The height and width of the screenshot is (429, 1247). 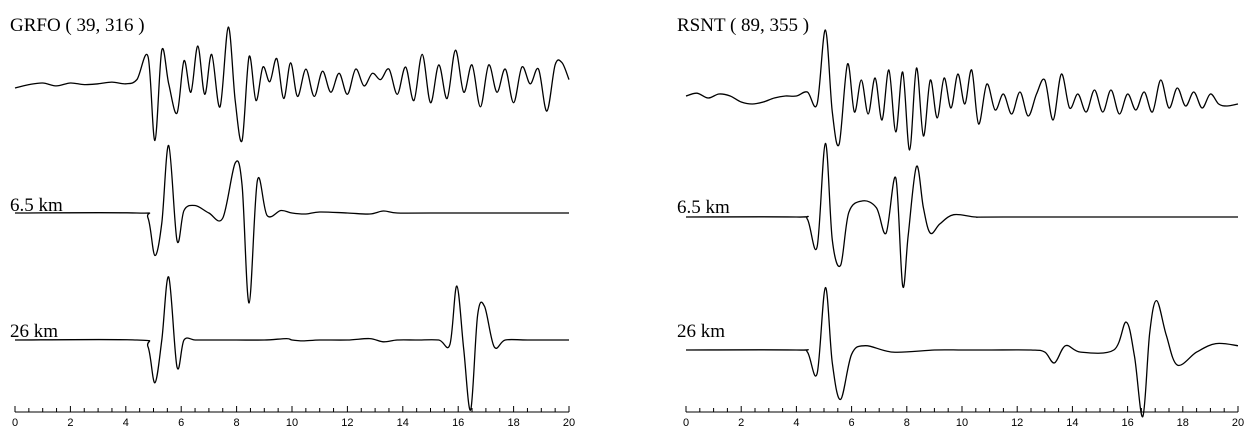 What do you see at coordinates (181, 423) in the screenshot?
I see `grfo-tick-label: 6` at bounding box center [181, 423].